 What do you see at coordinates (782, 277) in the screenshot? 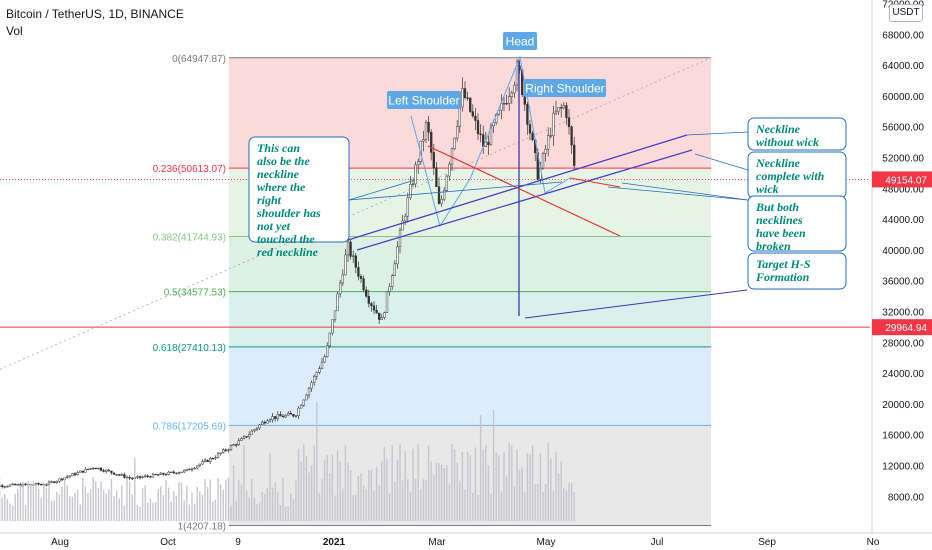
I see `note-target-line: Formation` at bounding box center [782, 277].